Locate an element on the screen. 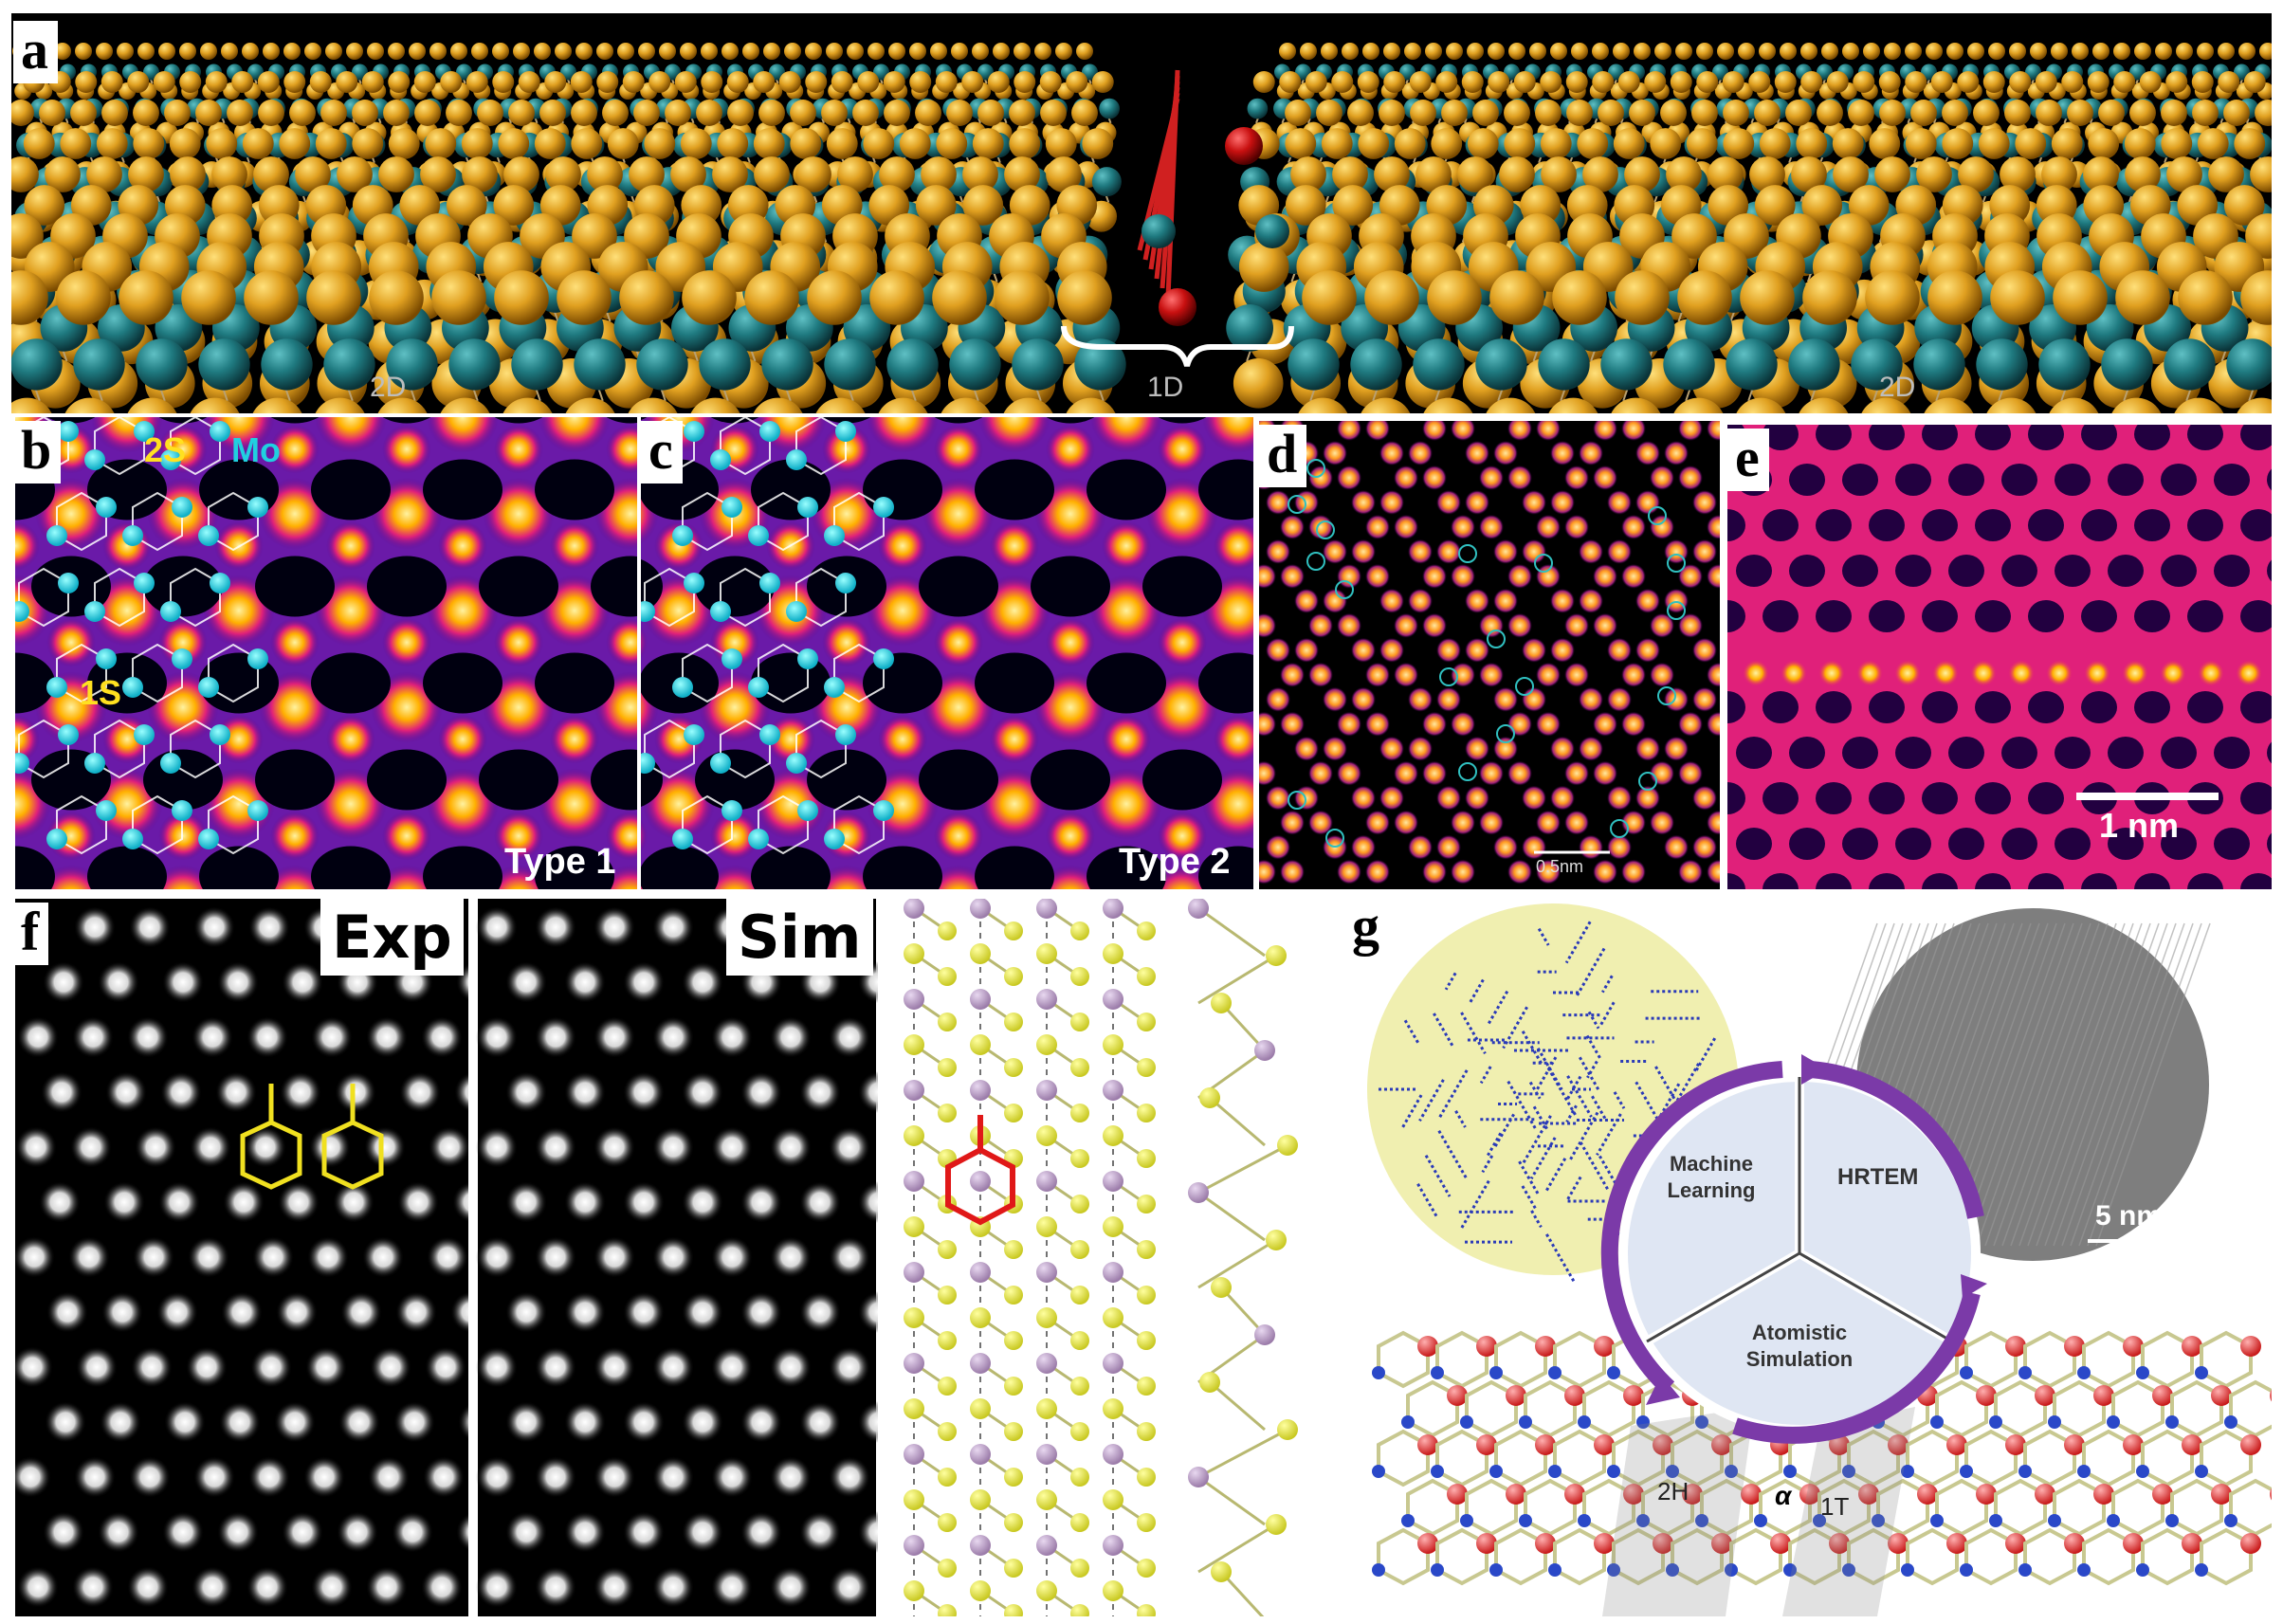 The image size is (2283, 1624). cycle-label-hrtem: HRTEM is located at coordinates (1878, 1177).